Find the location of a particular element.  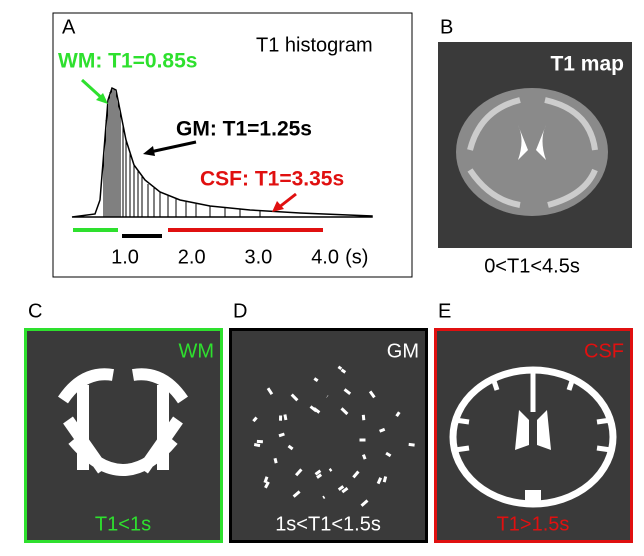

csf-ventricles is located at coordinates (533, 456).